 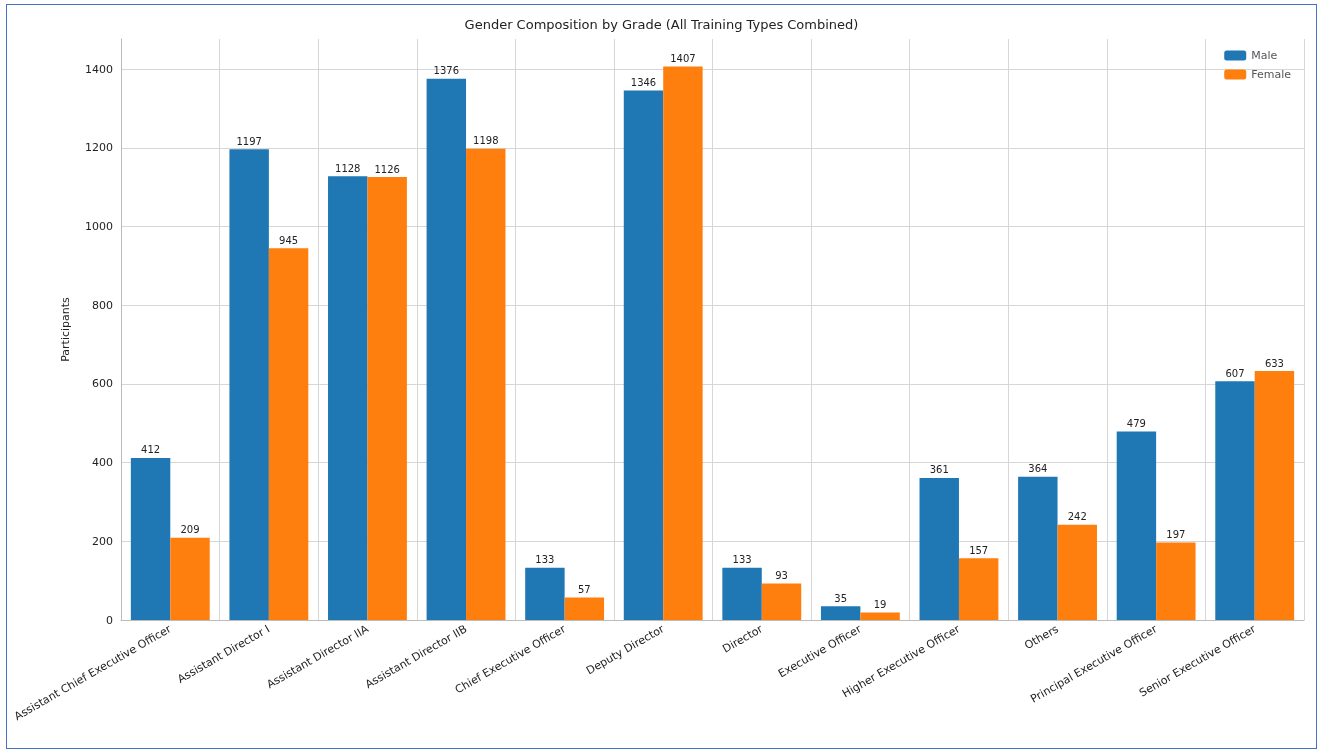 What do you see at coordinates (446, 71) in the screenshot?
I see `data-label: 1376` at bounding box center [446, 71].